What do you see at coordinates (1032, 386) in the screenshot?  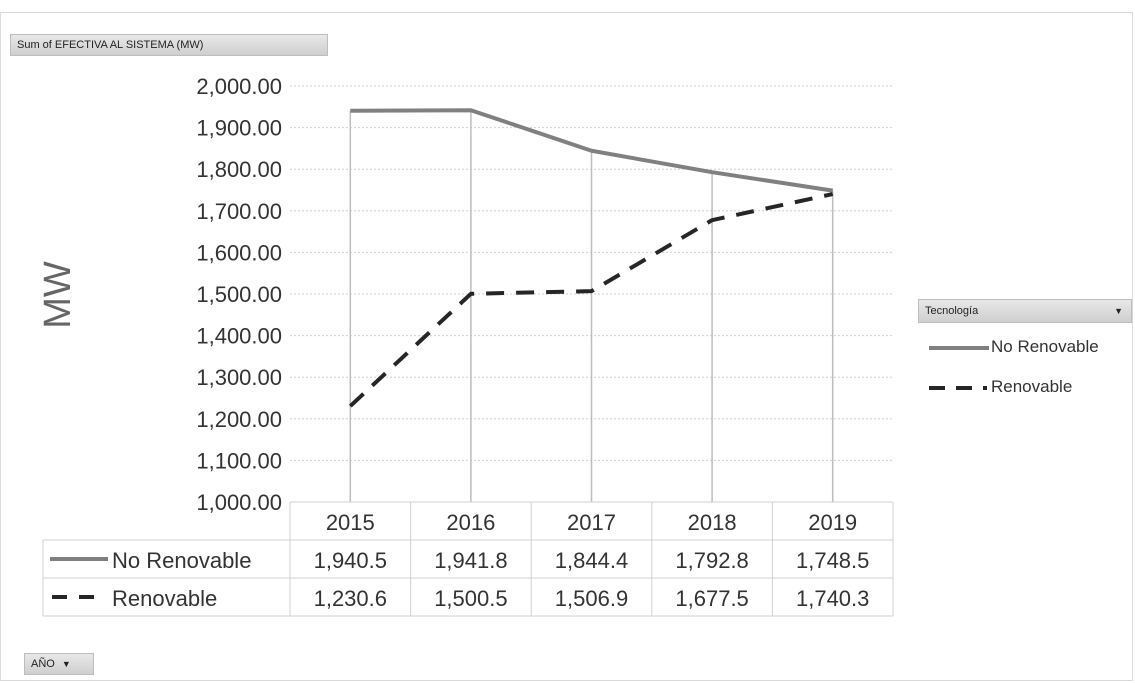 I see `legend-label: Renovable` at bounding box center [1032, 386].